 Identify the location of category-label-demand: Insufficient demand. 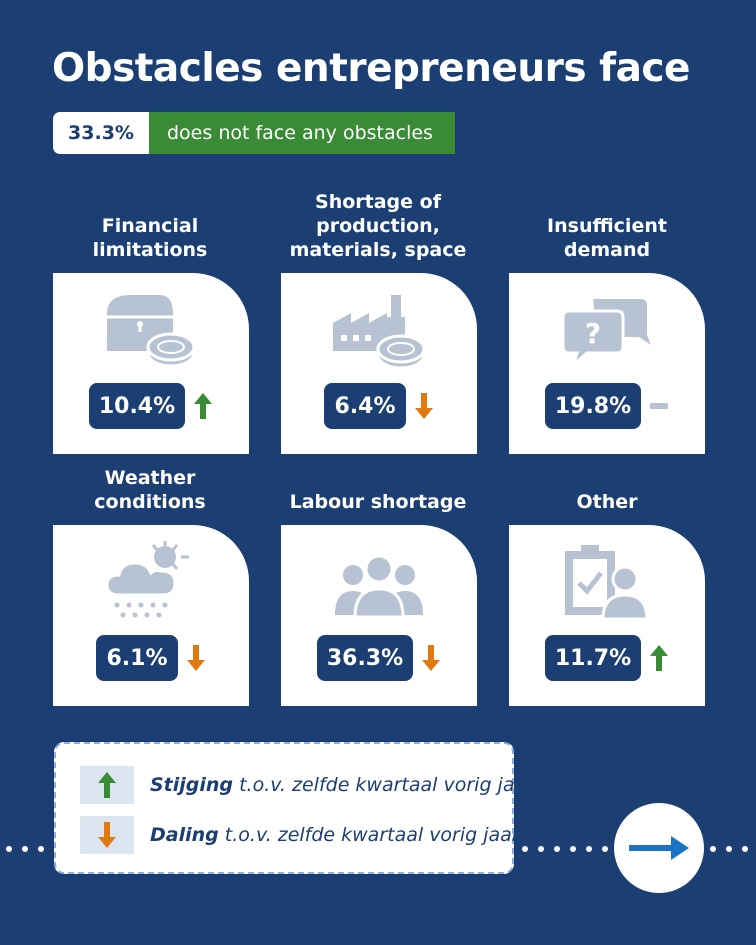
(607, 238).